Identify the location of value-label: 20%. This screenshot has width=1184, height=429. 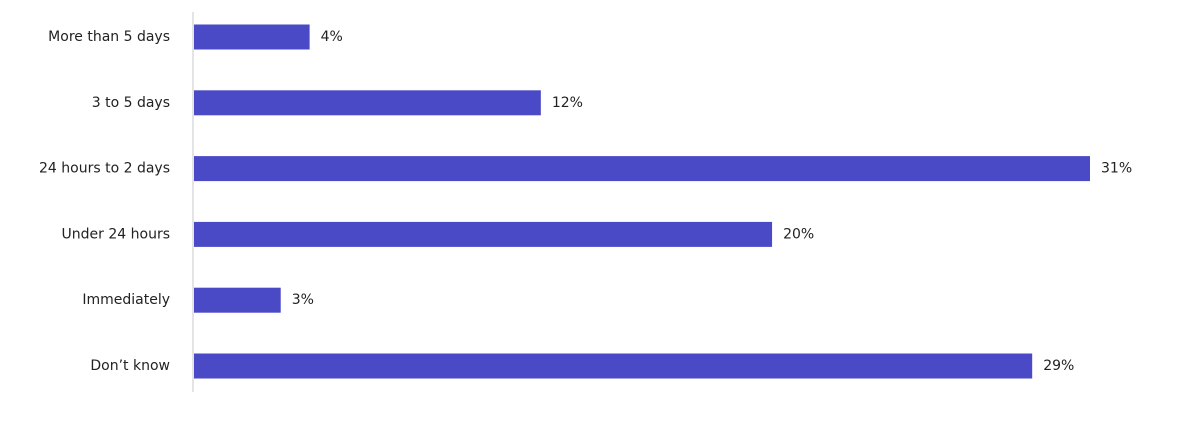
(798, 234).